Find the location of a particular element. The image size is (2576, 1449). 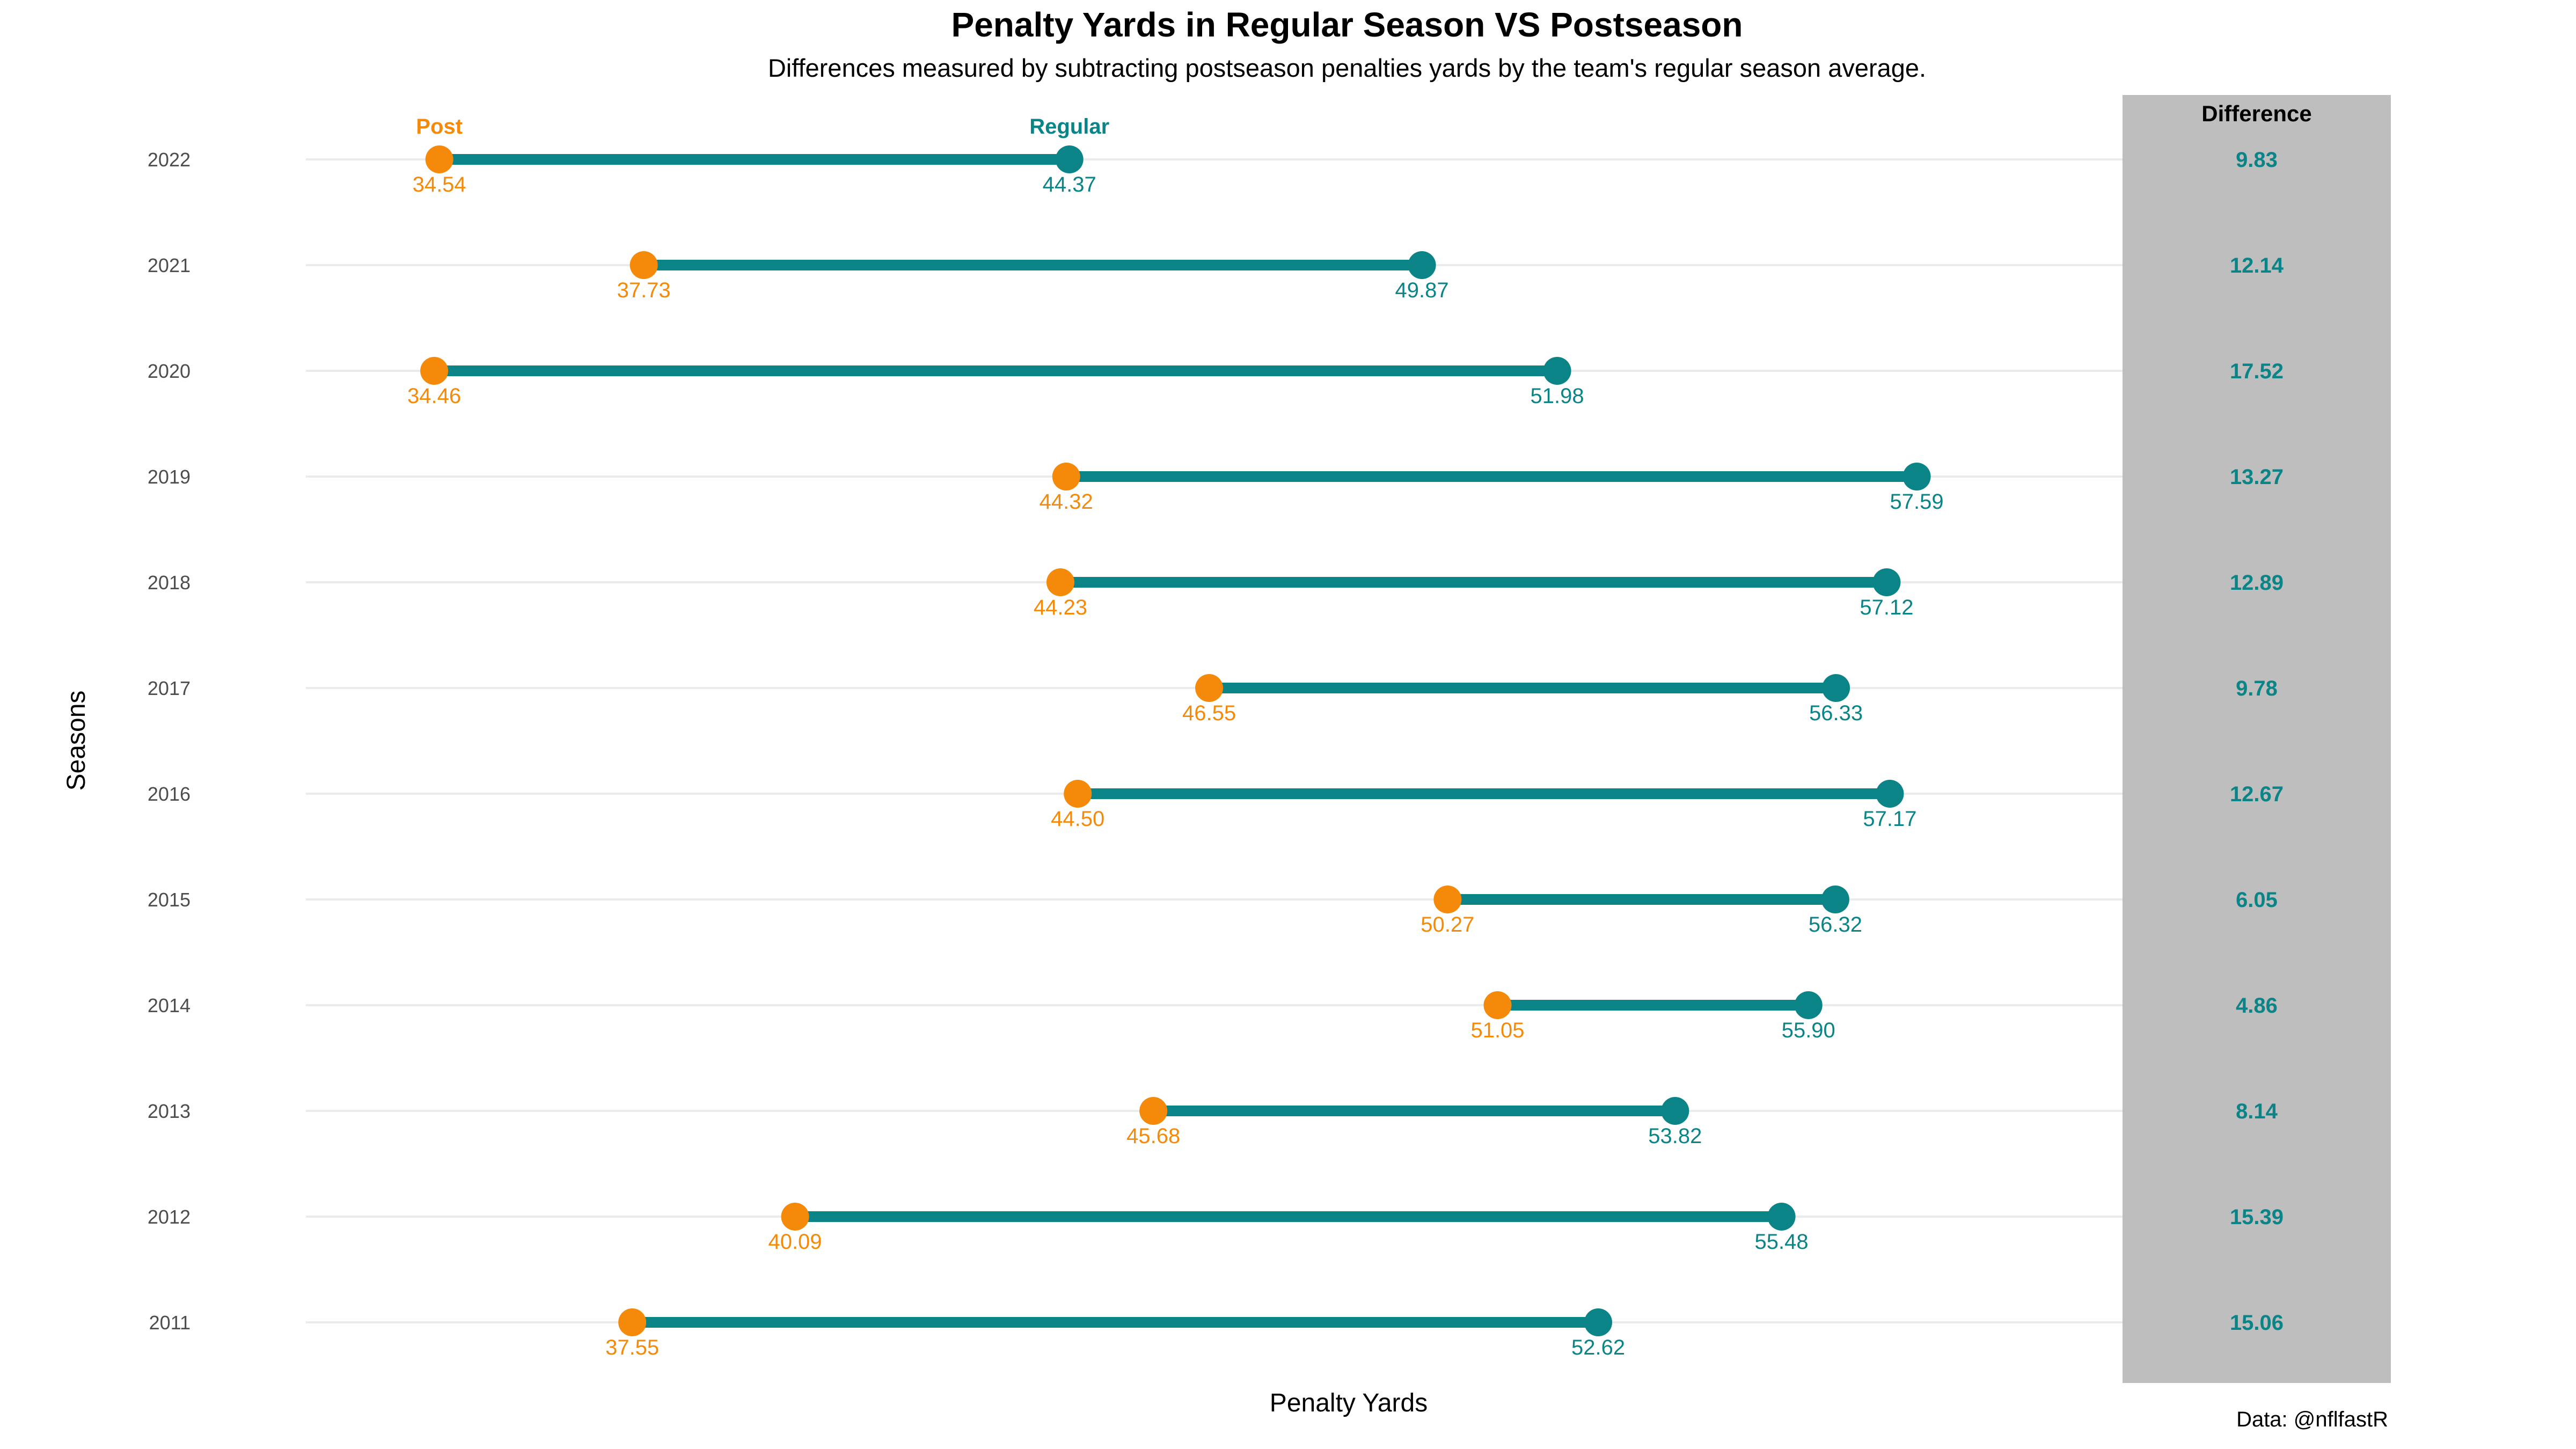

post-label-season-2014: 51.05 is located at coordinates (1497, 1030).